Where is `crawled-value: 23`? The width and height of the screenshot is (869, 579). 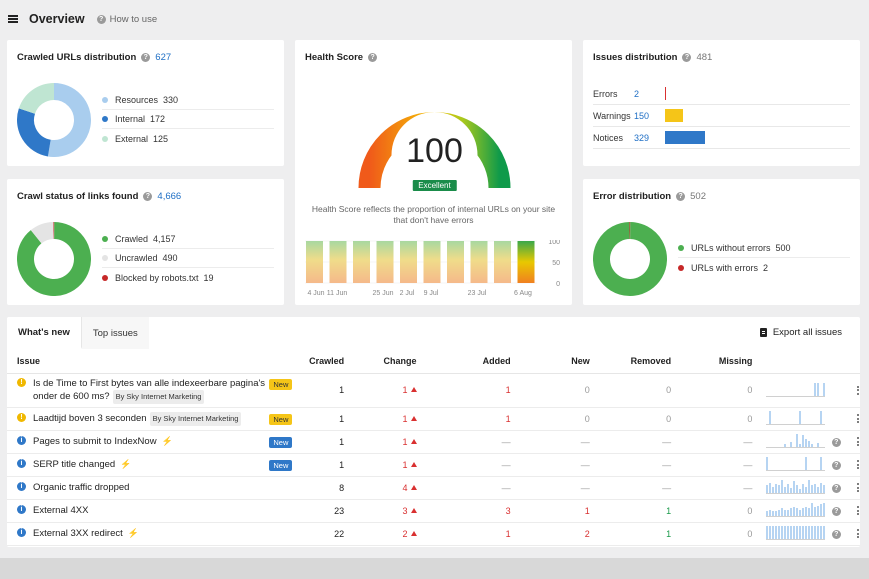 crawled-value: 23 is located at coordinates (339, 510).